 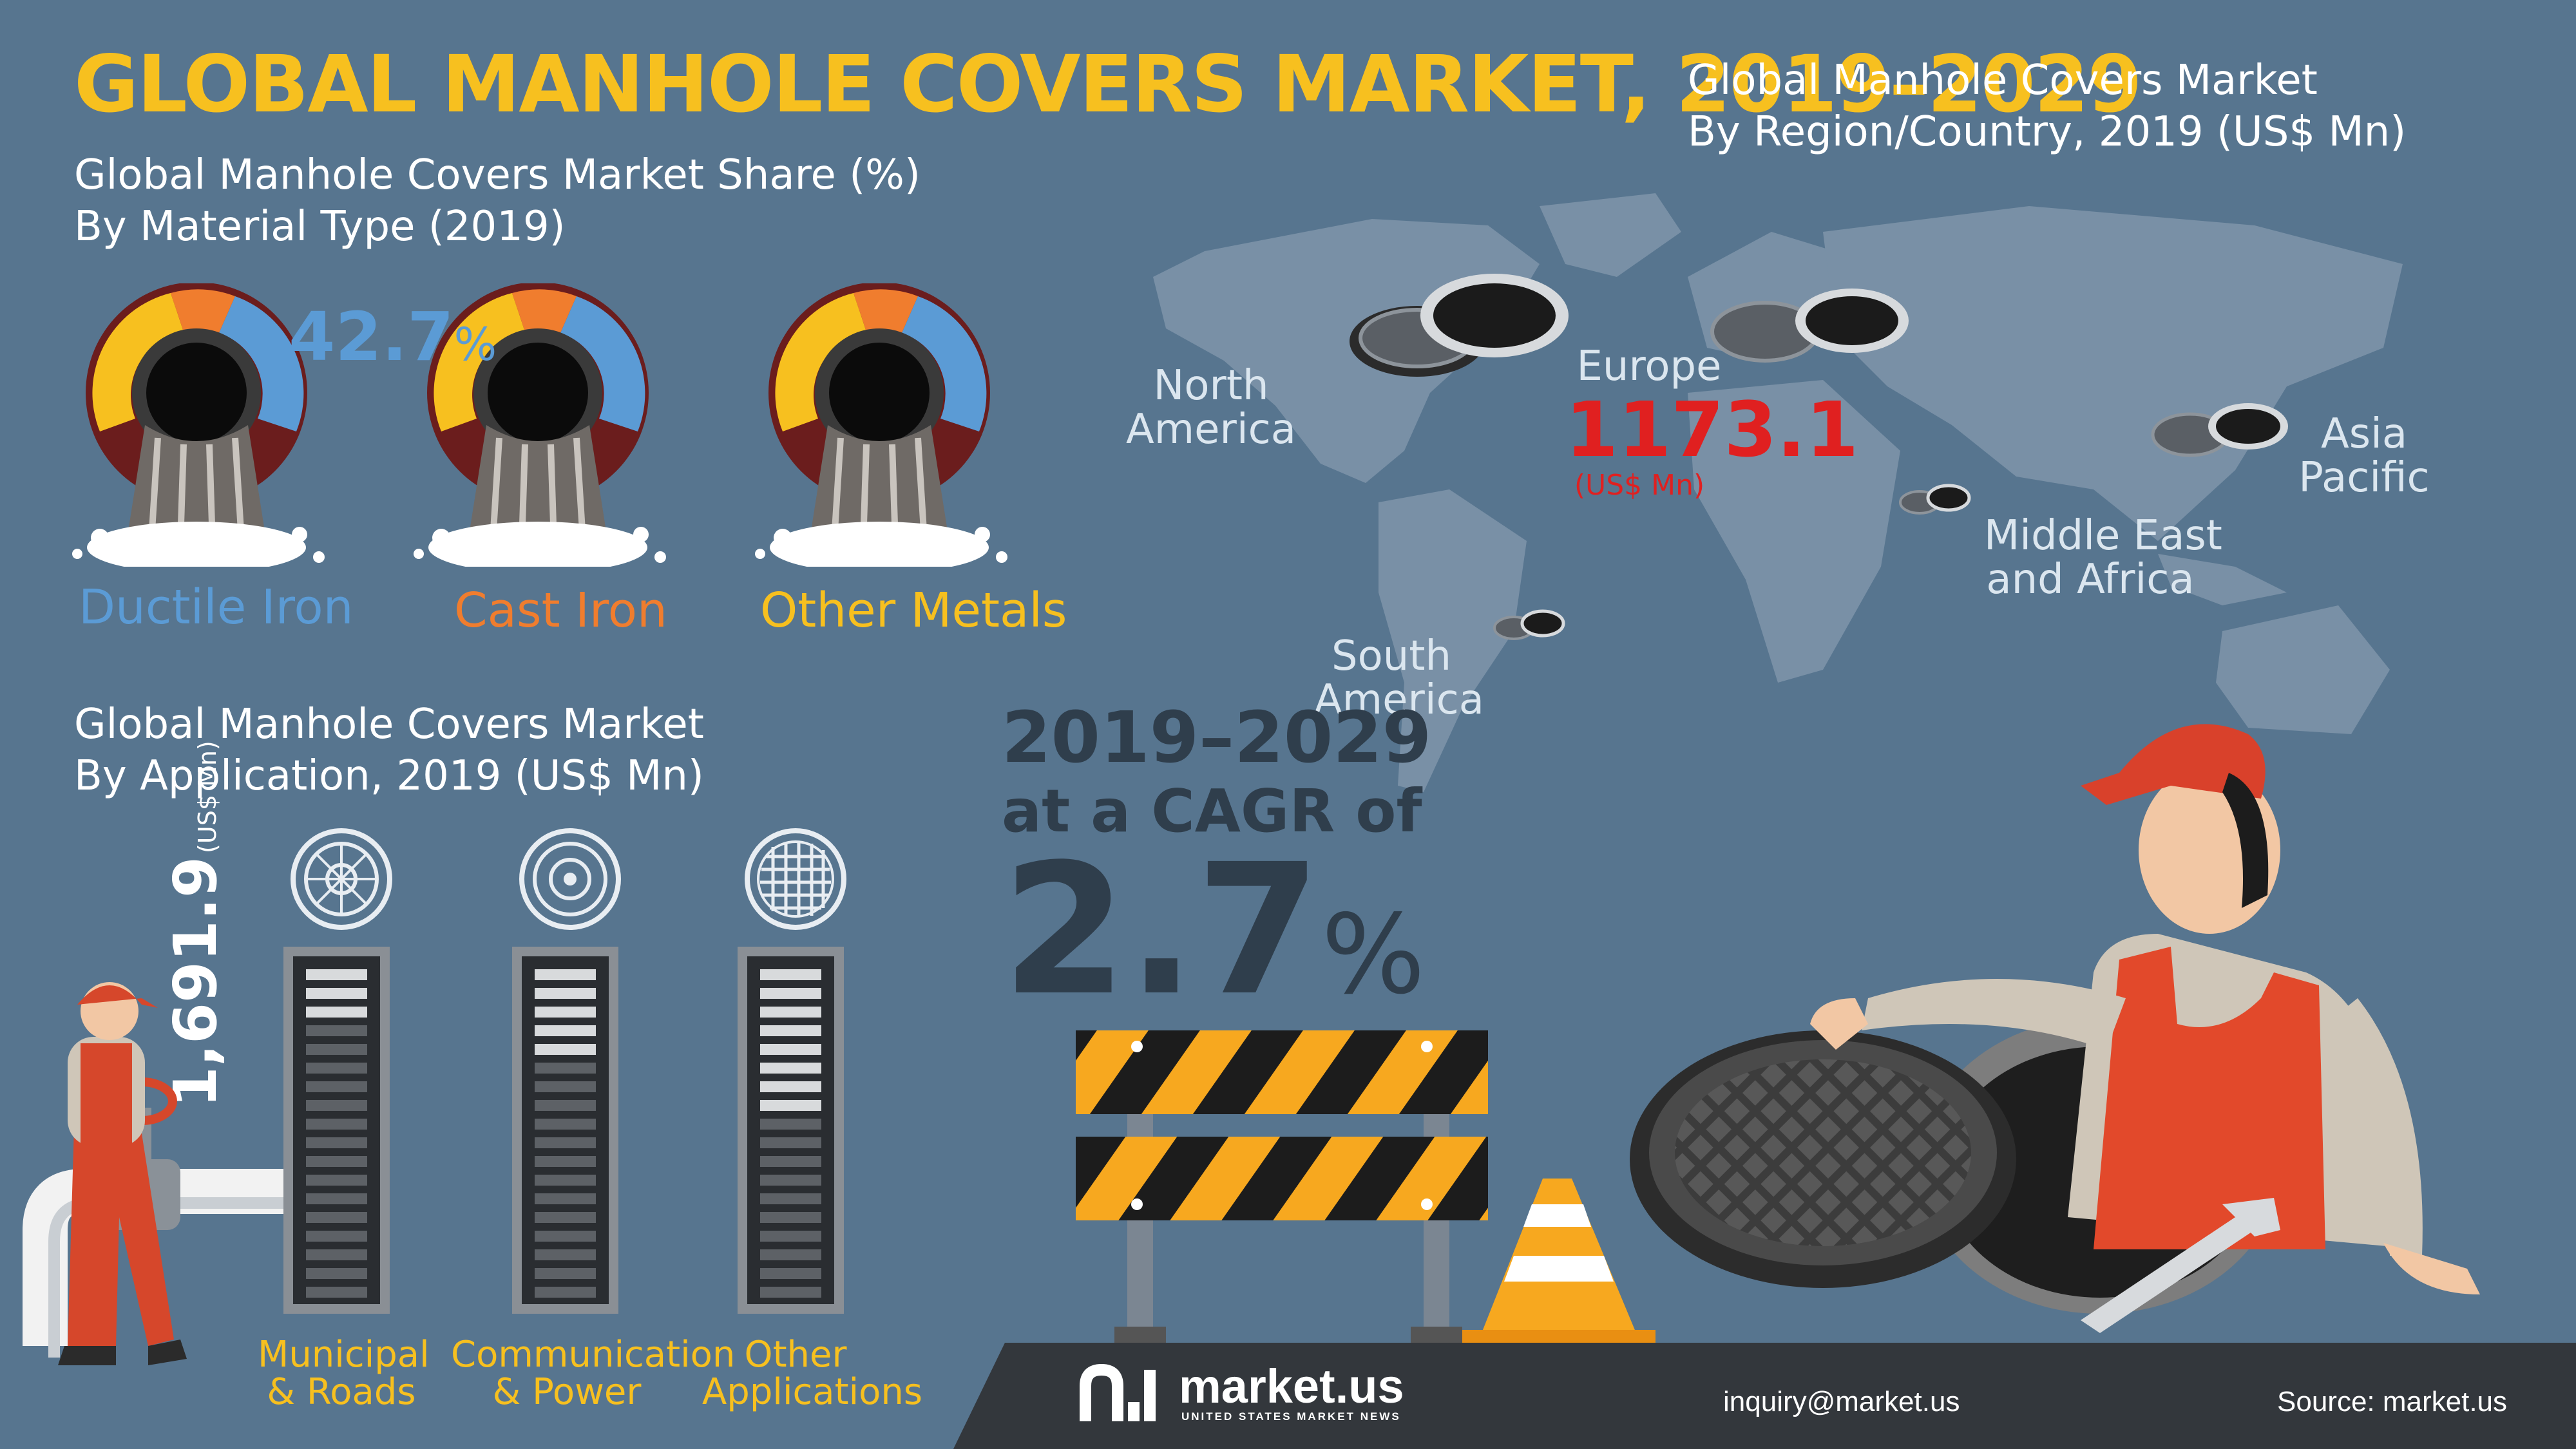 I want to click on footer-email-link: inquiry@market.us, so click(x=1842, y=1401).